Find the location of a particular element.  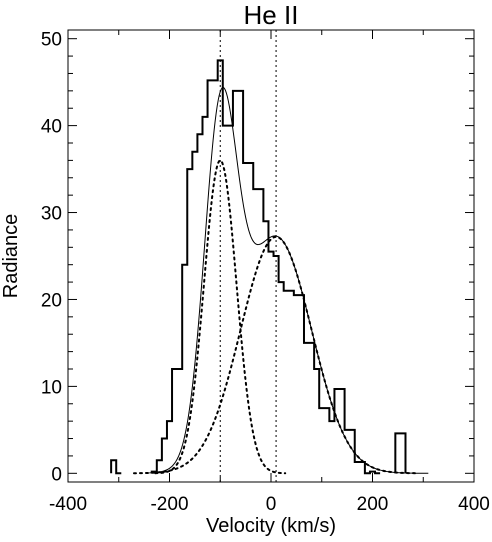

x-axis-title: Velocity (km/s) is located at coordinates (271, 526).